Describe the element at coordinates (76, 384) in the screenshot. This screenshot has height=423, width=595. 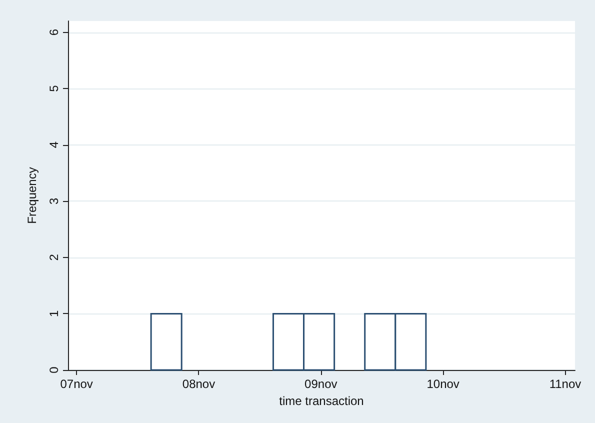
I see `x-tick-label: 07nov` at that location.